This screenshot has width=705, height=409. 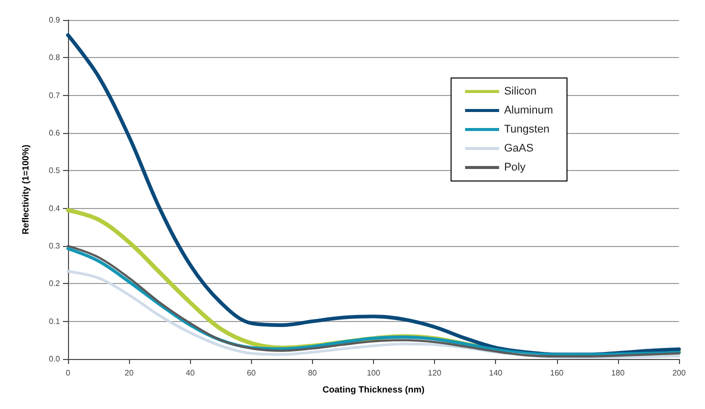 What do you see at coordinates (54, 95) in the screenshot?
I see `y-tick-label: 0.7` at bounding box center [54, 95].